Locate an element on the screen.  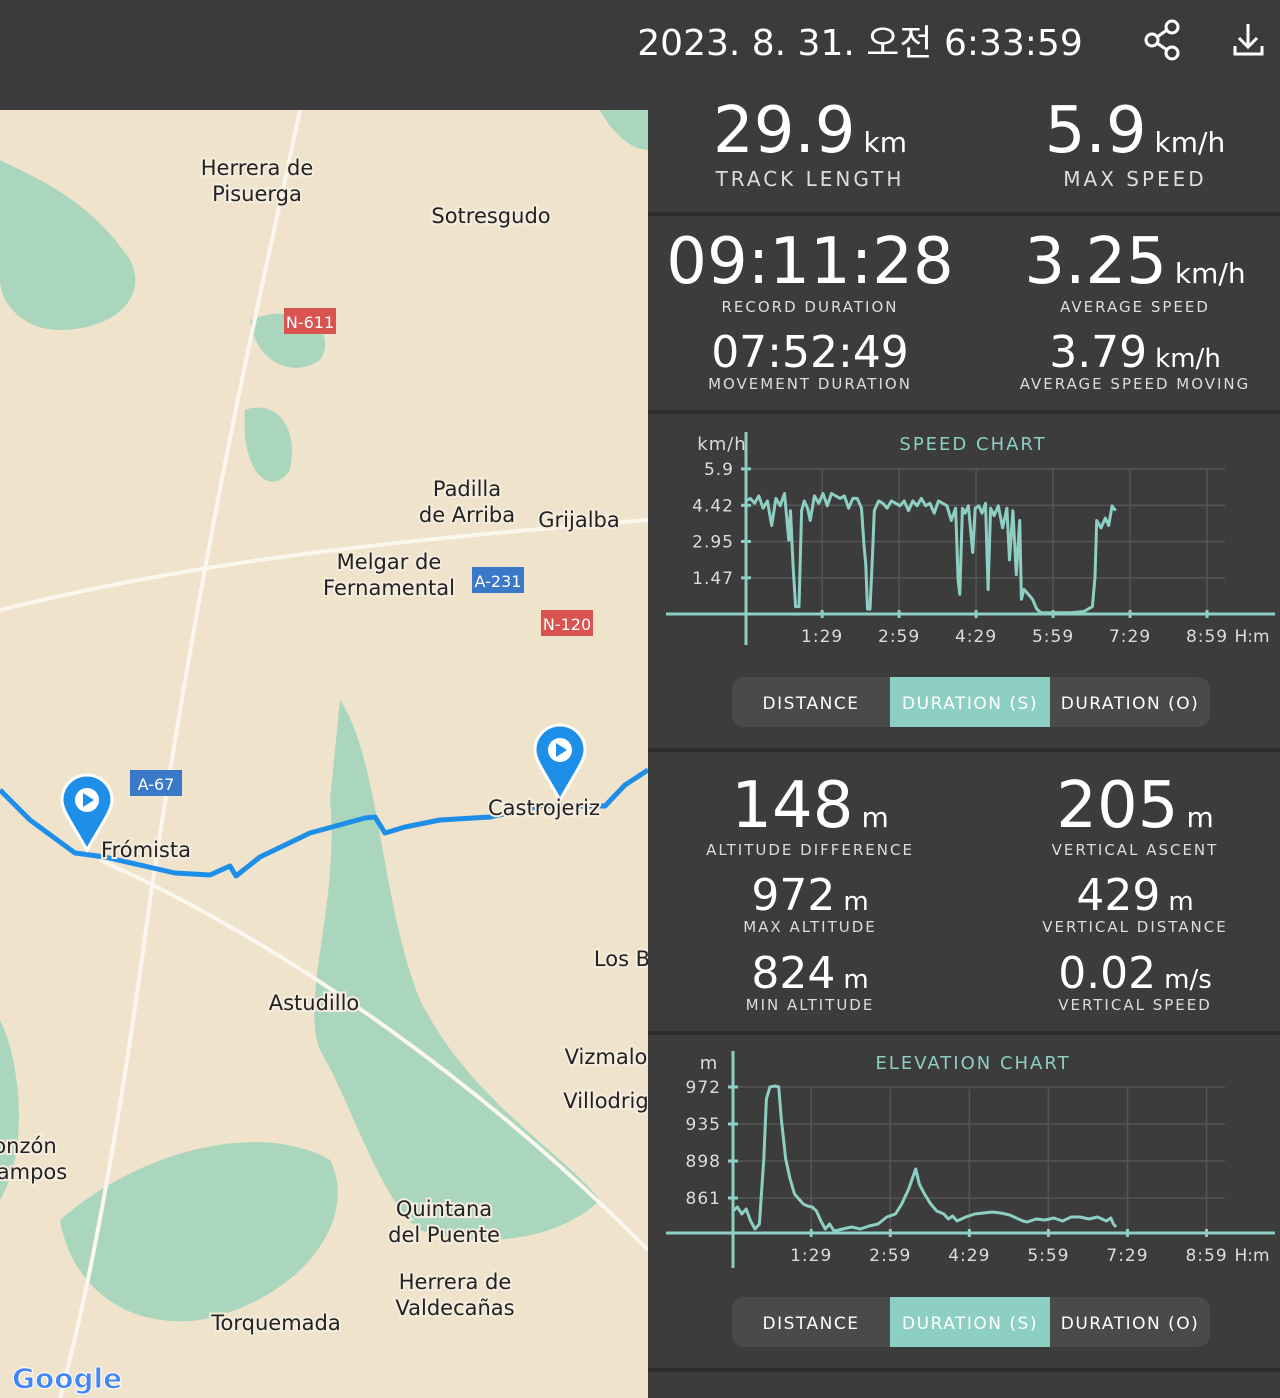
share-icon is located at coordinates (1162, 40).